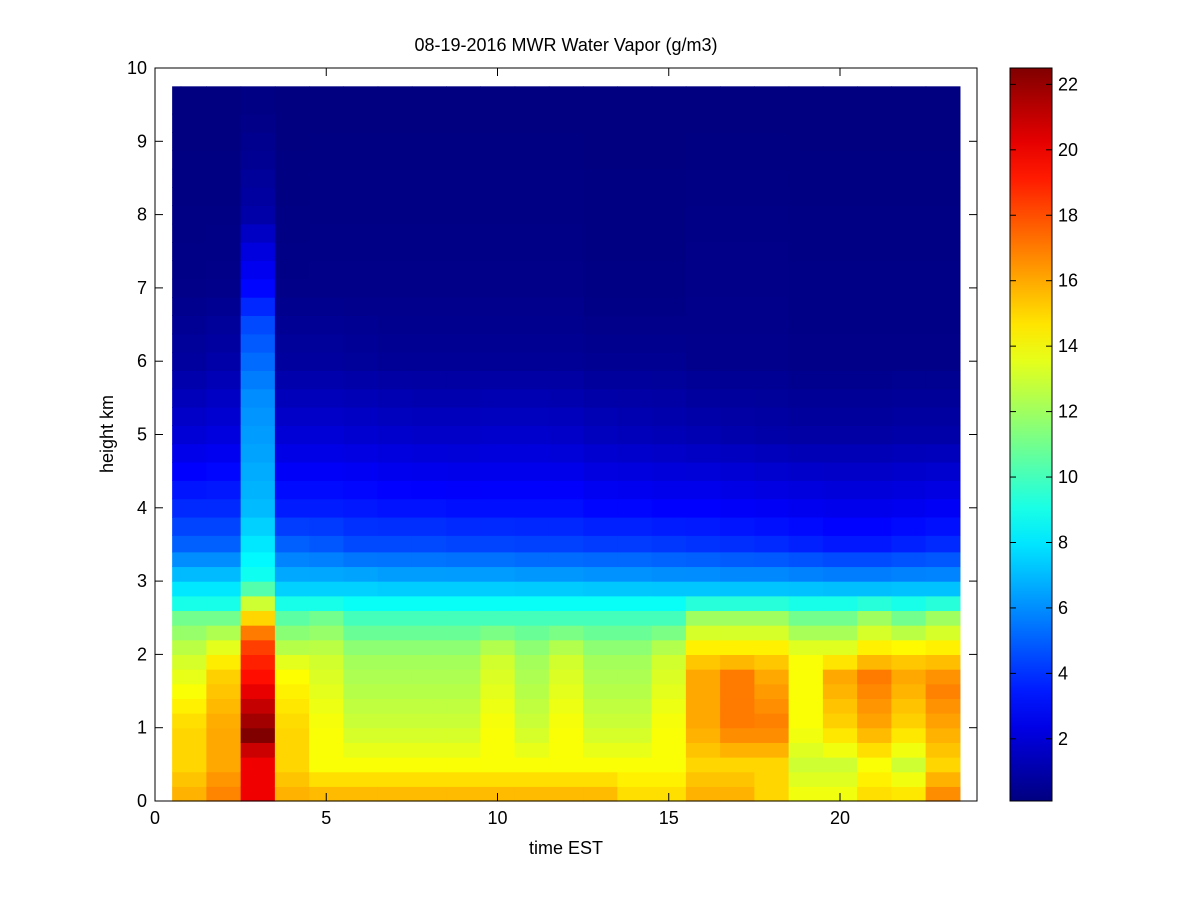  I want to click on colorbar-tick-label: 14, so click(1068, 346).